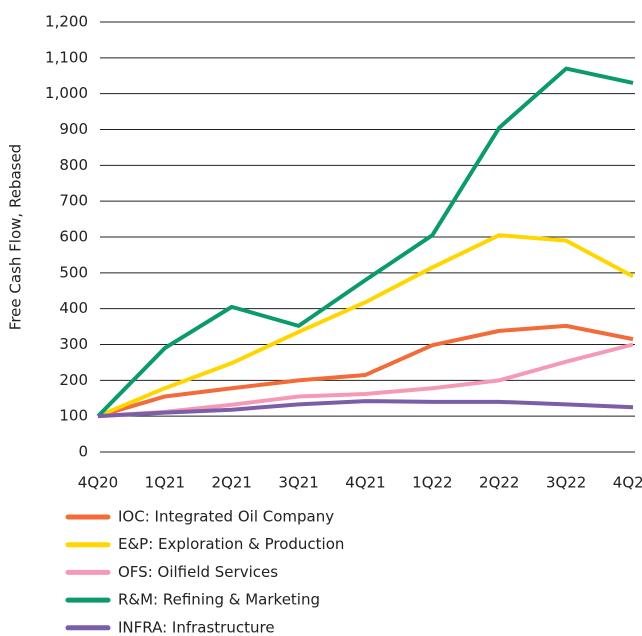  What do you see at coordinates (232, 483) in the screenshot?
I see `x-tick-label: 2Q21` at bounding box center [232, 483].